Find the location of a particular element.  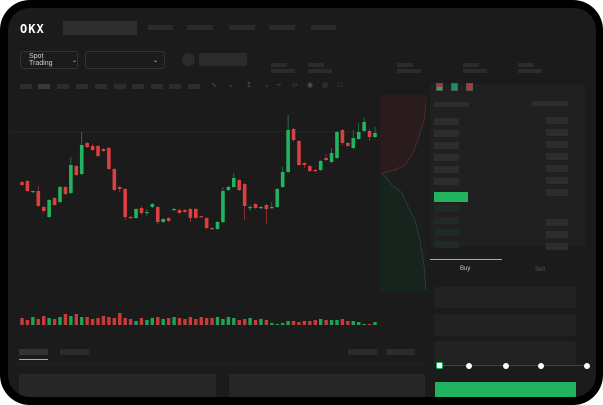

draw-tool-icon: ↥ is located at coordinates (249, 85).